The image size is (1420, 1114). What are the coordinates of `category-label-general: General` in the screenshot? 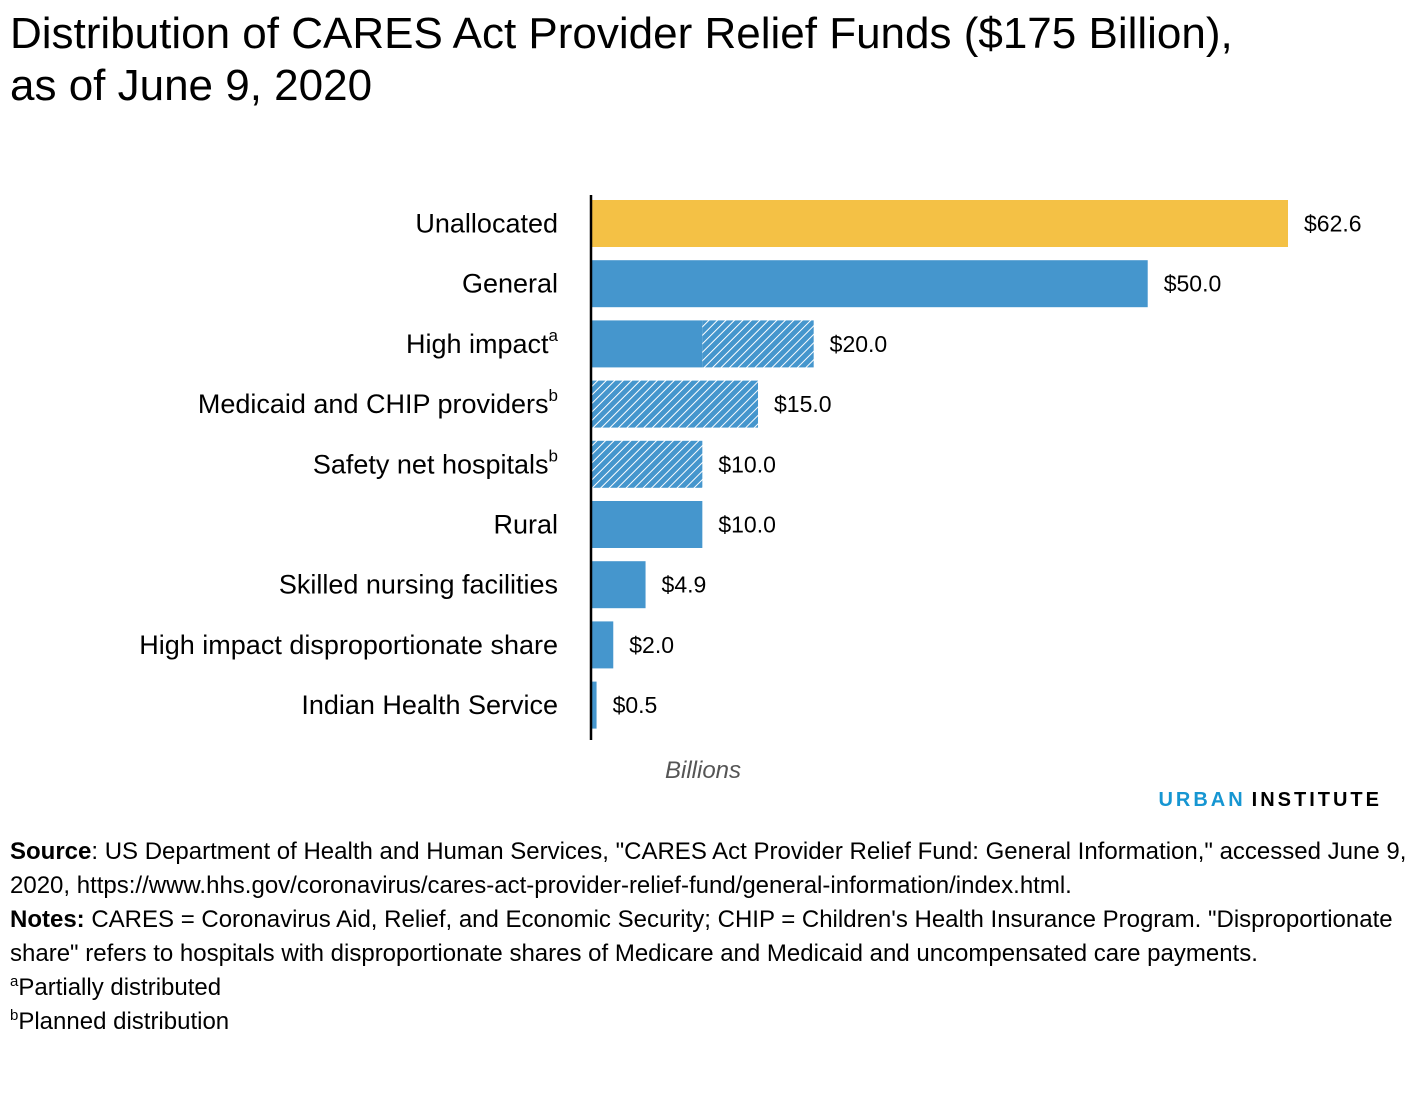 It's located at (510, 284).